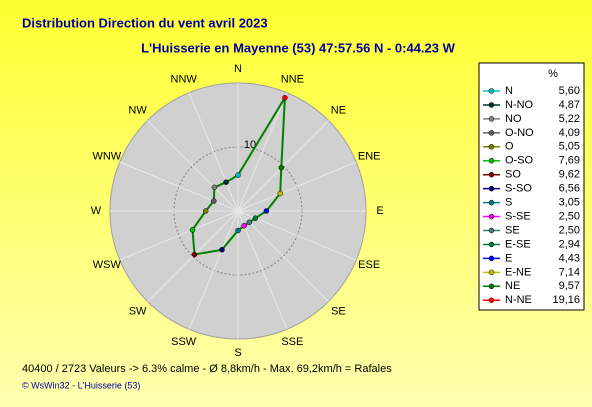 The width and height of the screenshot is (592, 407). What do you see at coordinates (509, 147) in the screenshot?
I see `legend-name: O` at bounding box center [509, 147].